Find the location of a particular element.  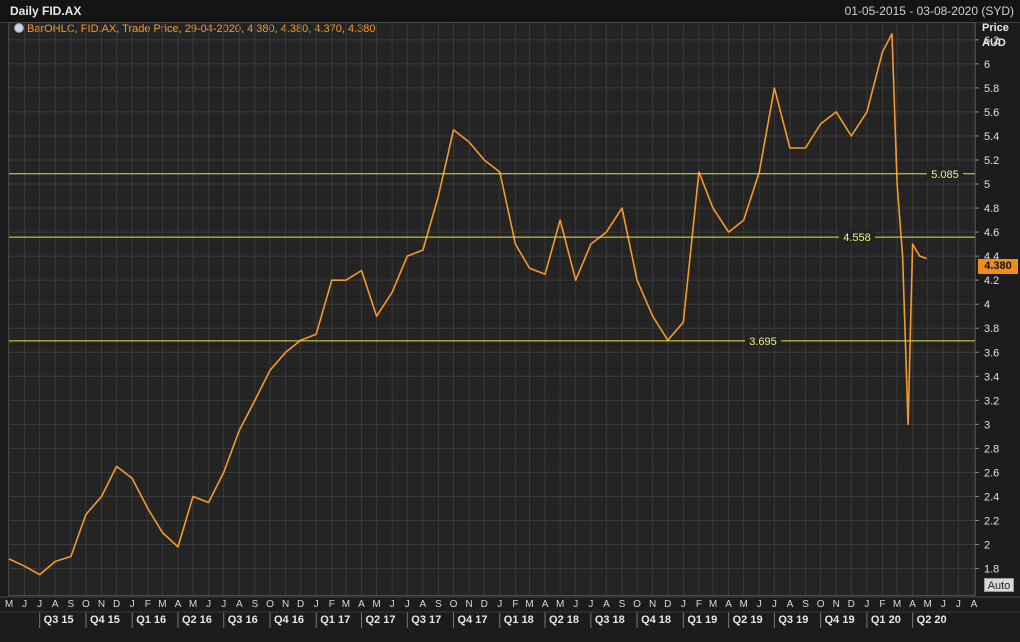

y-tick-label: 3.4 is located at coordinates (991, 377).